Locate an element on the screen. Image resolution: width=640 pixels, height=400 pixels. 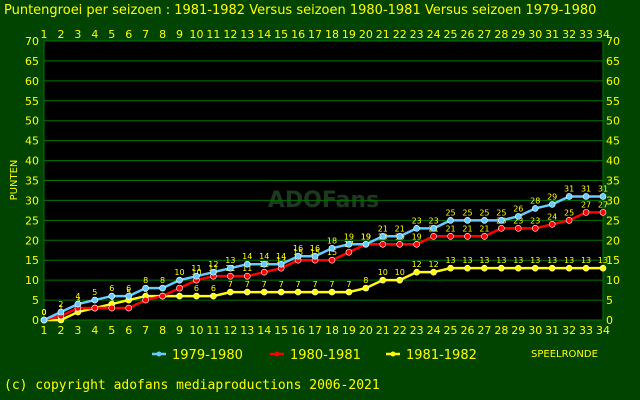
series-line is located at coordinates (323, 294).